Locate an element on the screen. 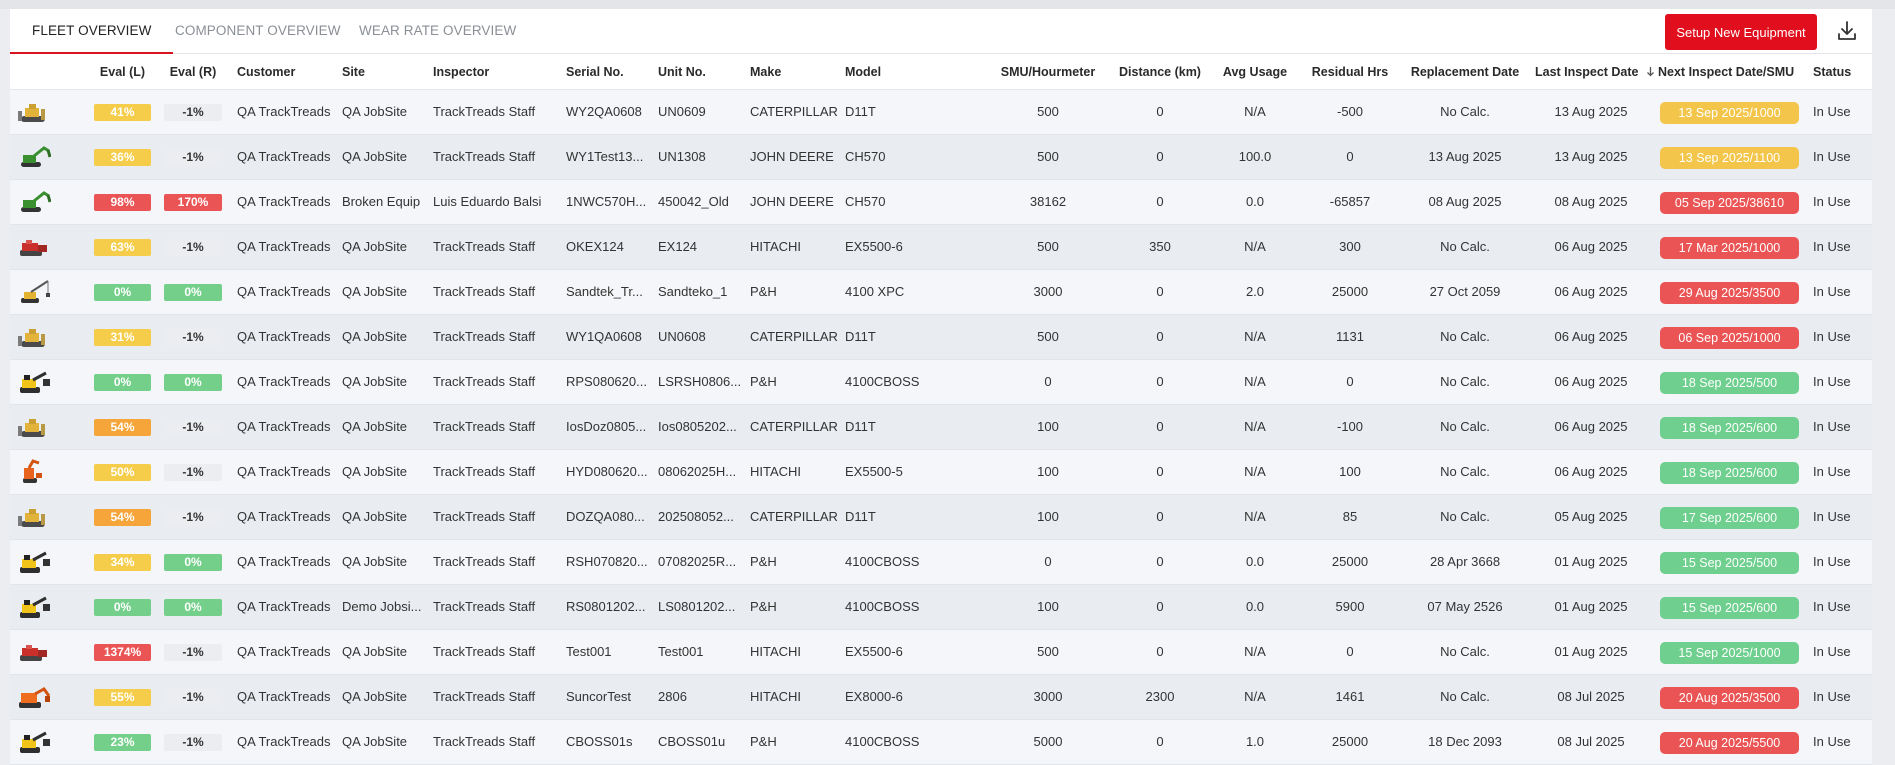 The height and width of the screenshot is (765, 1895). residual-cell: -65857 is located at coordinates (1350, 201).